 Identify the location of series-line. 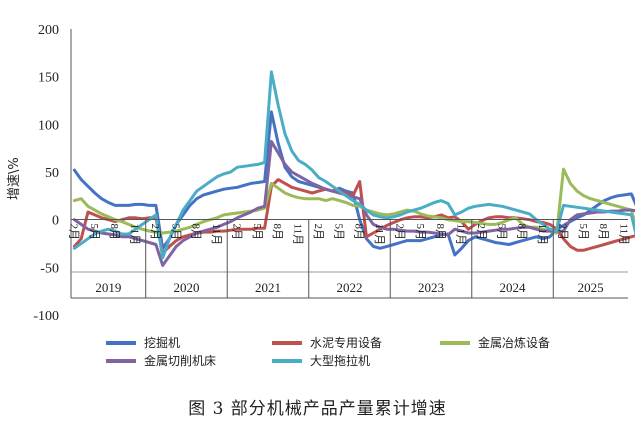
(353, 201).